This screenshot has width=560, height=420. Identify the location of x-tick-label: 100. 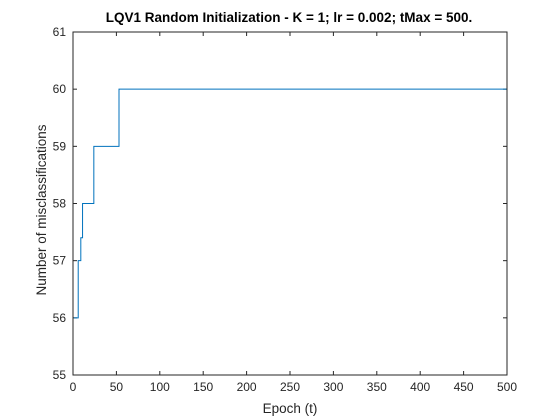
(160, 387).